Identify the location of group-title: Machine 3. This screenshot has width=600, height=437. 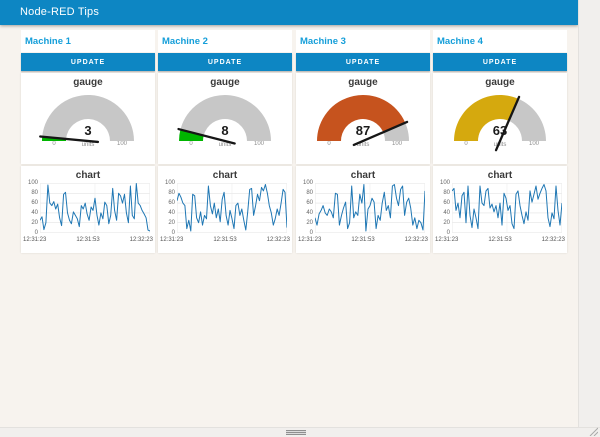
(363, 41).